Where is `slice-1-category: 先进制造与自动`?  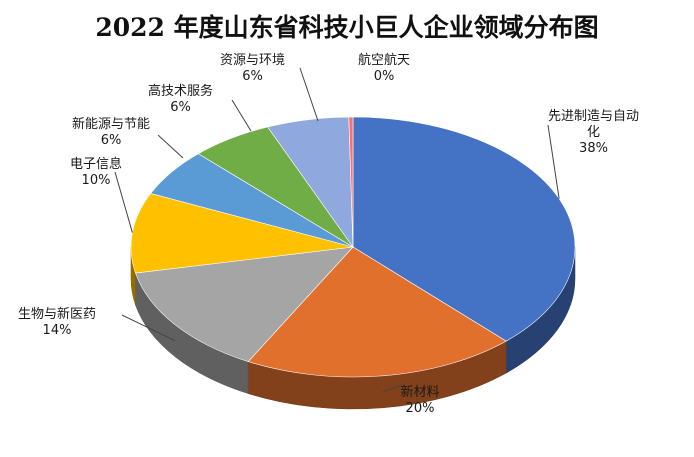
slice-1-category: 先进制造与自动 is located at coordinates (593, 116).